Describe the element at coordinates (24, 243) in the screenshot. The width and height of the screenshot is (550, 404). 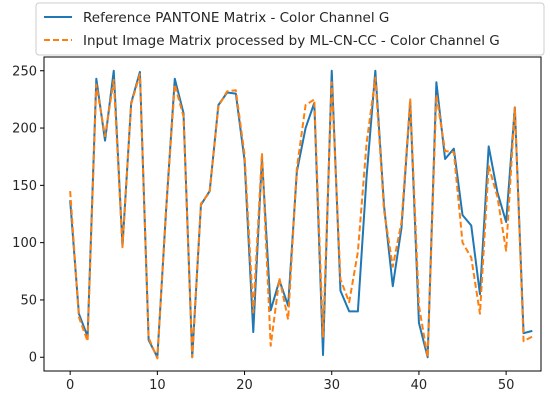
I see `y-tick-label: 100` at that location.